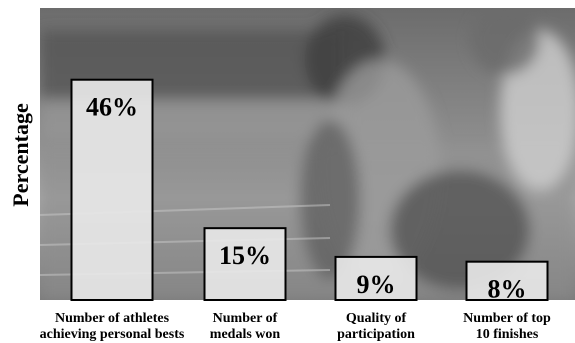 Image resolution: width=575 pixels, height=343 pixels. Describe the element at coordinates (376, 318) in the screenshot. I see `category-label-3-line-1: Quality of` at that location.